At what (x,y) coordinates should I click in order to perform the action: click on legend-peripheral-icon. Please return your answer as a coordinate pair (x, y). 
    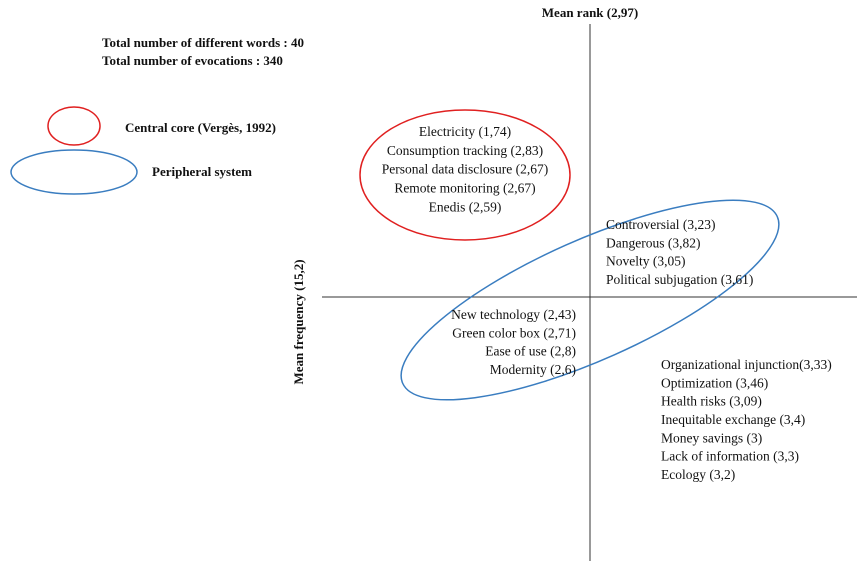
    Looking at the image, I should click on (74, 172).